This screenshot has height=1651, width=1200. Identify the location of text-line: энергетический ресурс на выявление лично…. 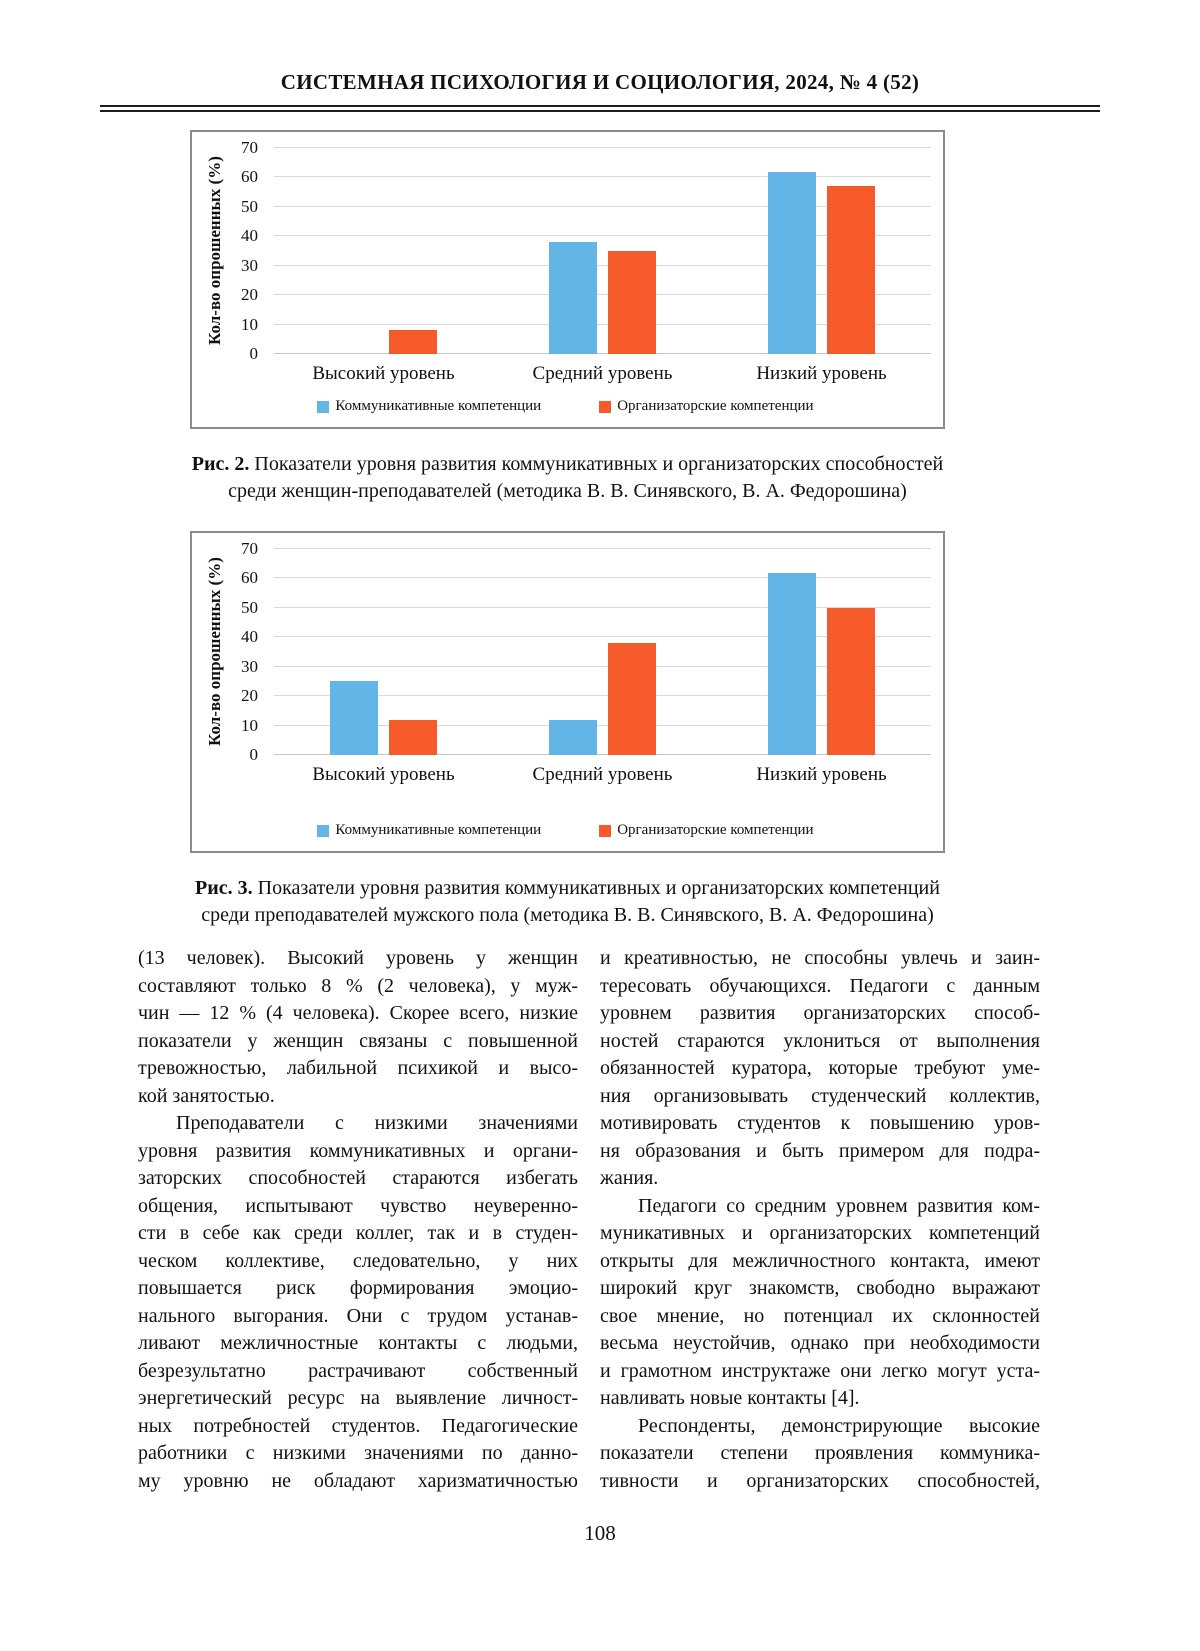
(358, 1398).